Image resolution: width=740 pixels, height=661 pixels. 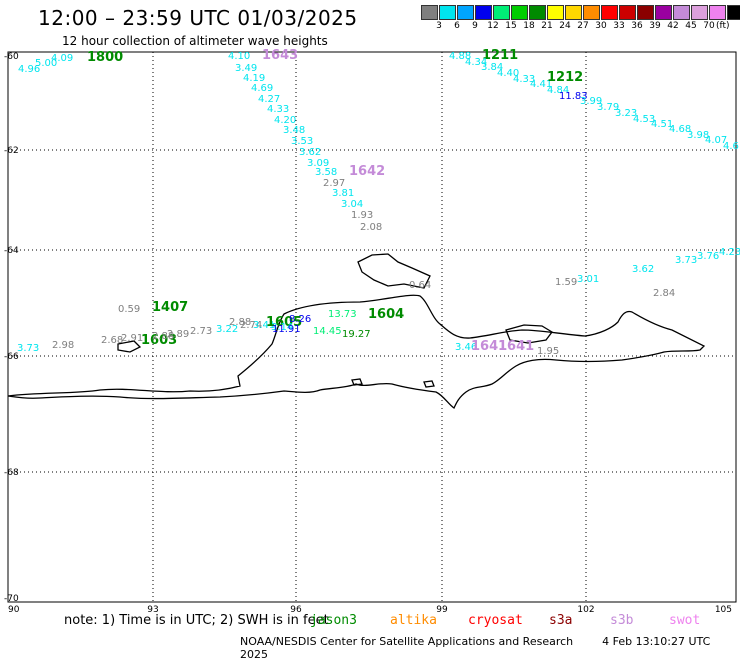 I want to click on wave-height-value: 4.40, so click(x=508, y=73).